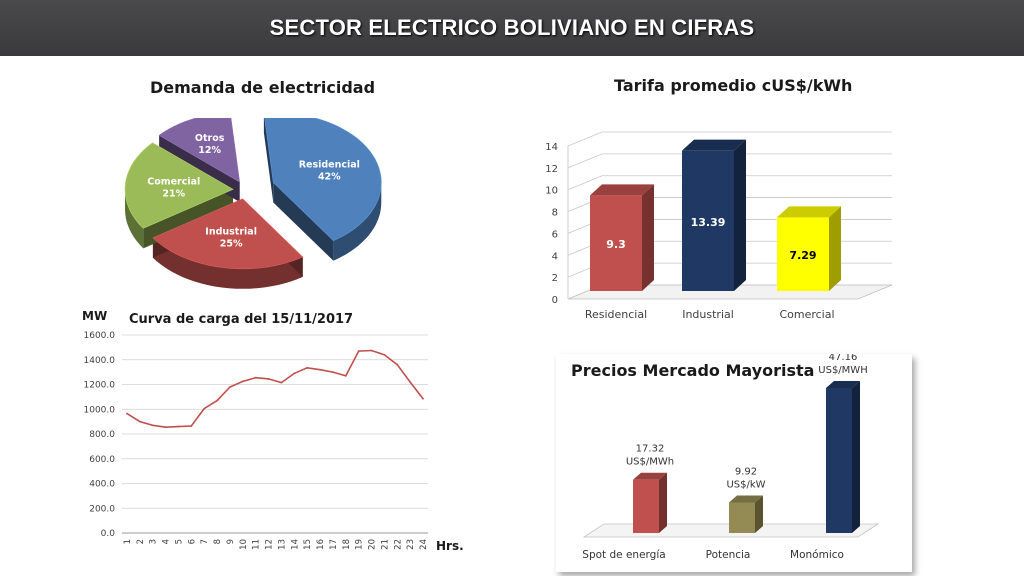  I want to click on pie-value-otros: 12%, so click(209, 150).